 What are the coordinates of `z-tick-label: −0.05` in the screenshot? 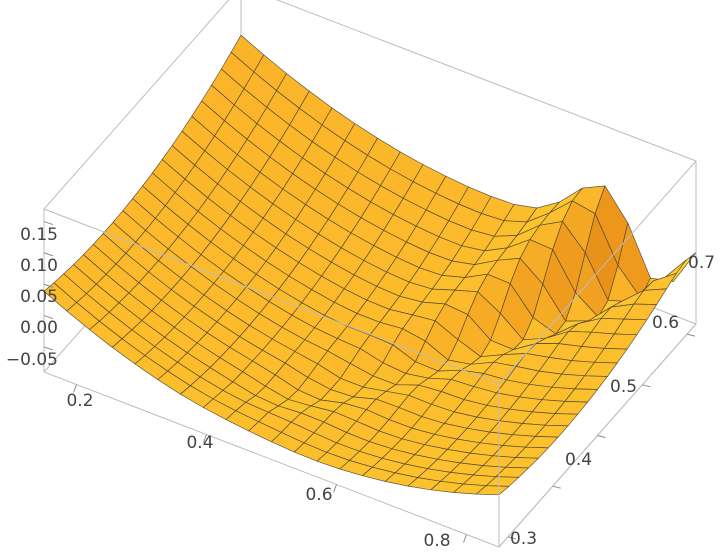 It's located at (32, 360).